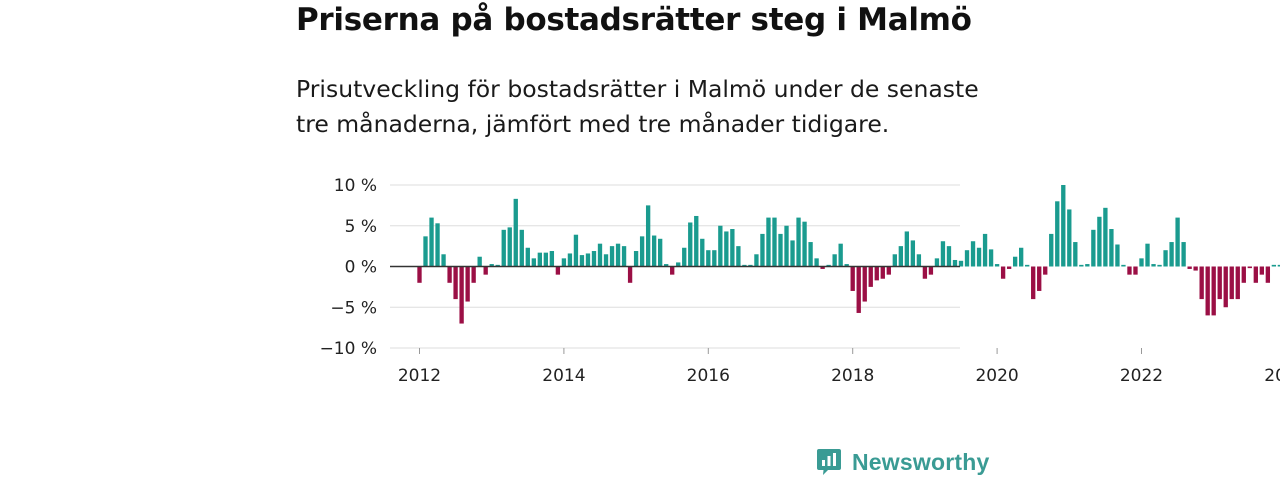 This screenshot has width=1280, height=480. Describe the element at coordinates (829, 462) in the screenshot. I see `chart-bubble-icon` at that location.